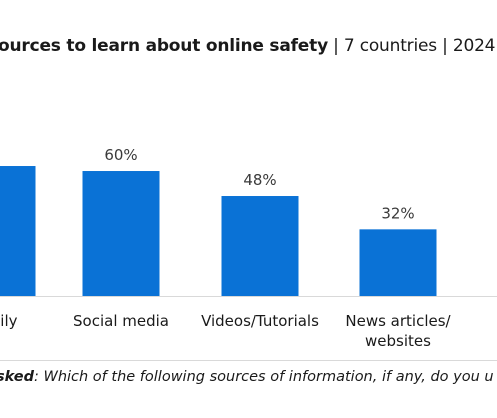 The image size is (497, 418). What do you see at coordinates (397, 213) in the screenshot?
I see `data-label-3: 32%` at bounding box center [397, 213].